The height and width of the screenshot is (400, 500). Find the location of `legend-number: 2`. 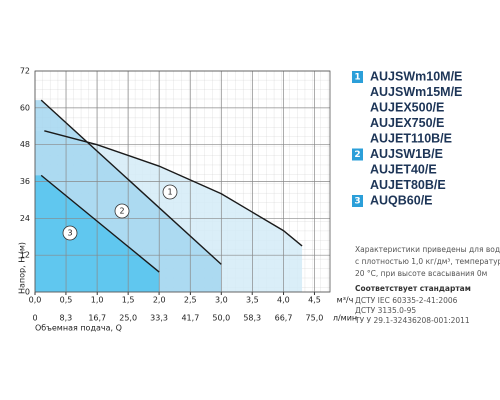

legend-number: 2 is located at coordinates (357, 155).